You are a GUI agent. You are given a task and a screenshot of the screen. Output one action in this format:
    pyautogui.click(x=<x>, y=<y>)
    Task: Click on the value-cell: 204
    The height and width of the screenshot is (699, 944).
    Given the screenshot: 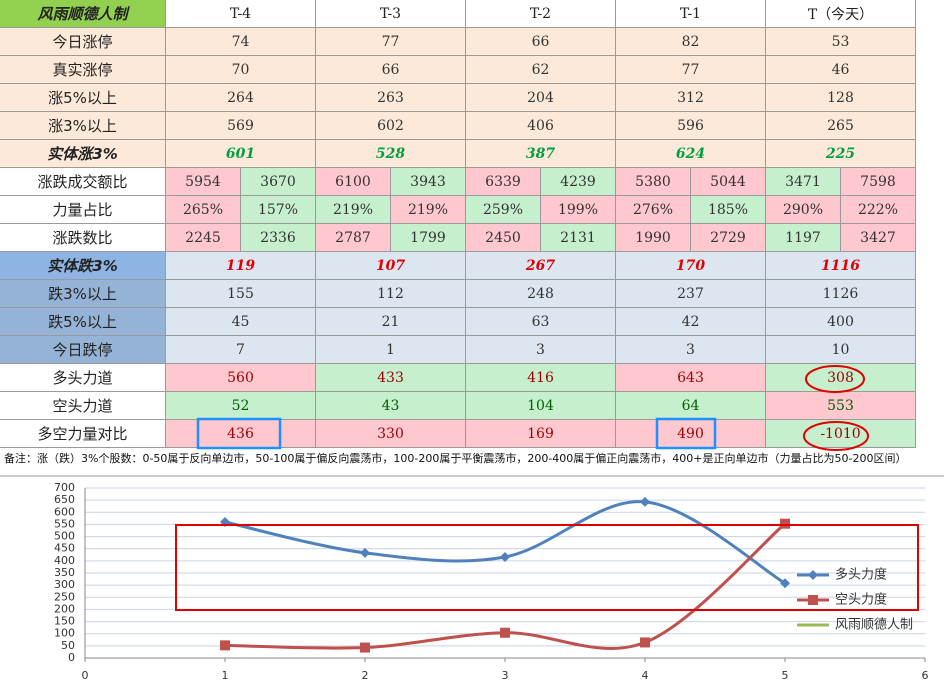 What is the action you would take?
    pyautogui.click(x=541, y=98)
    